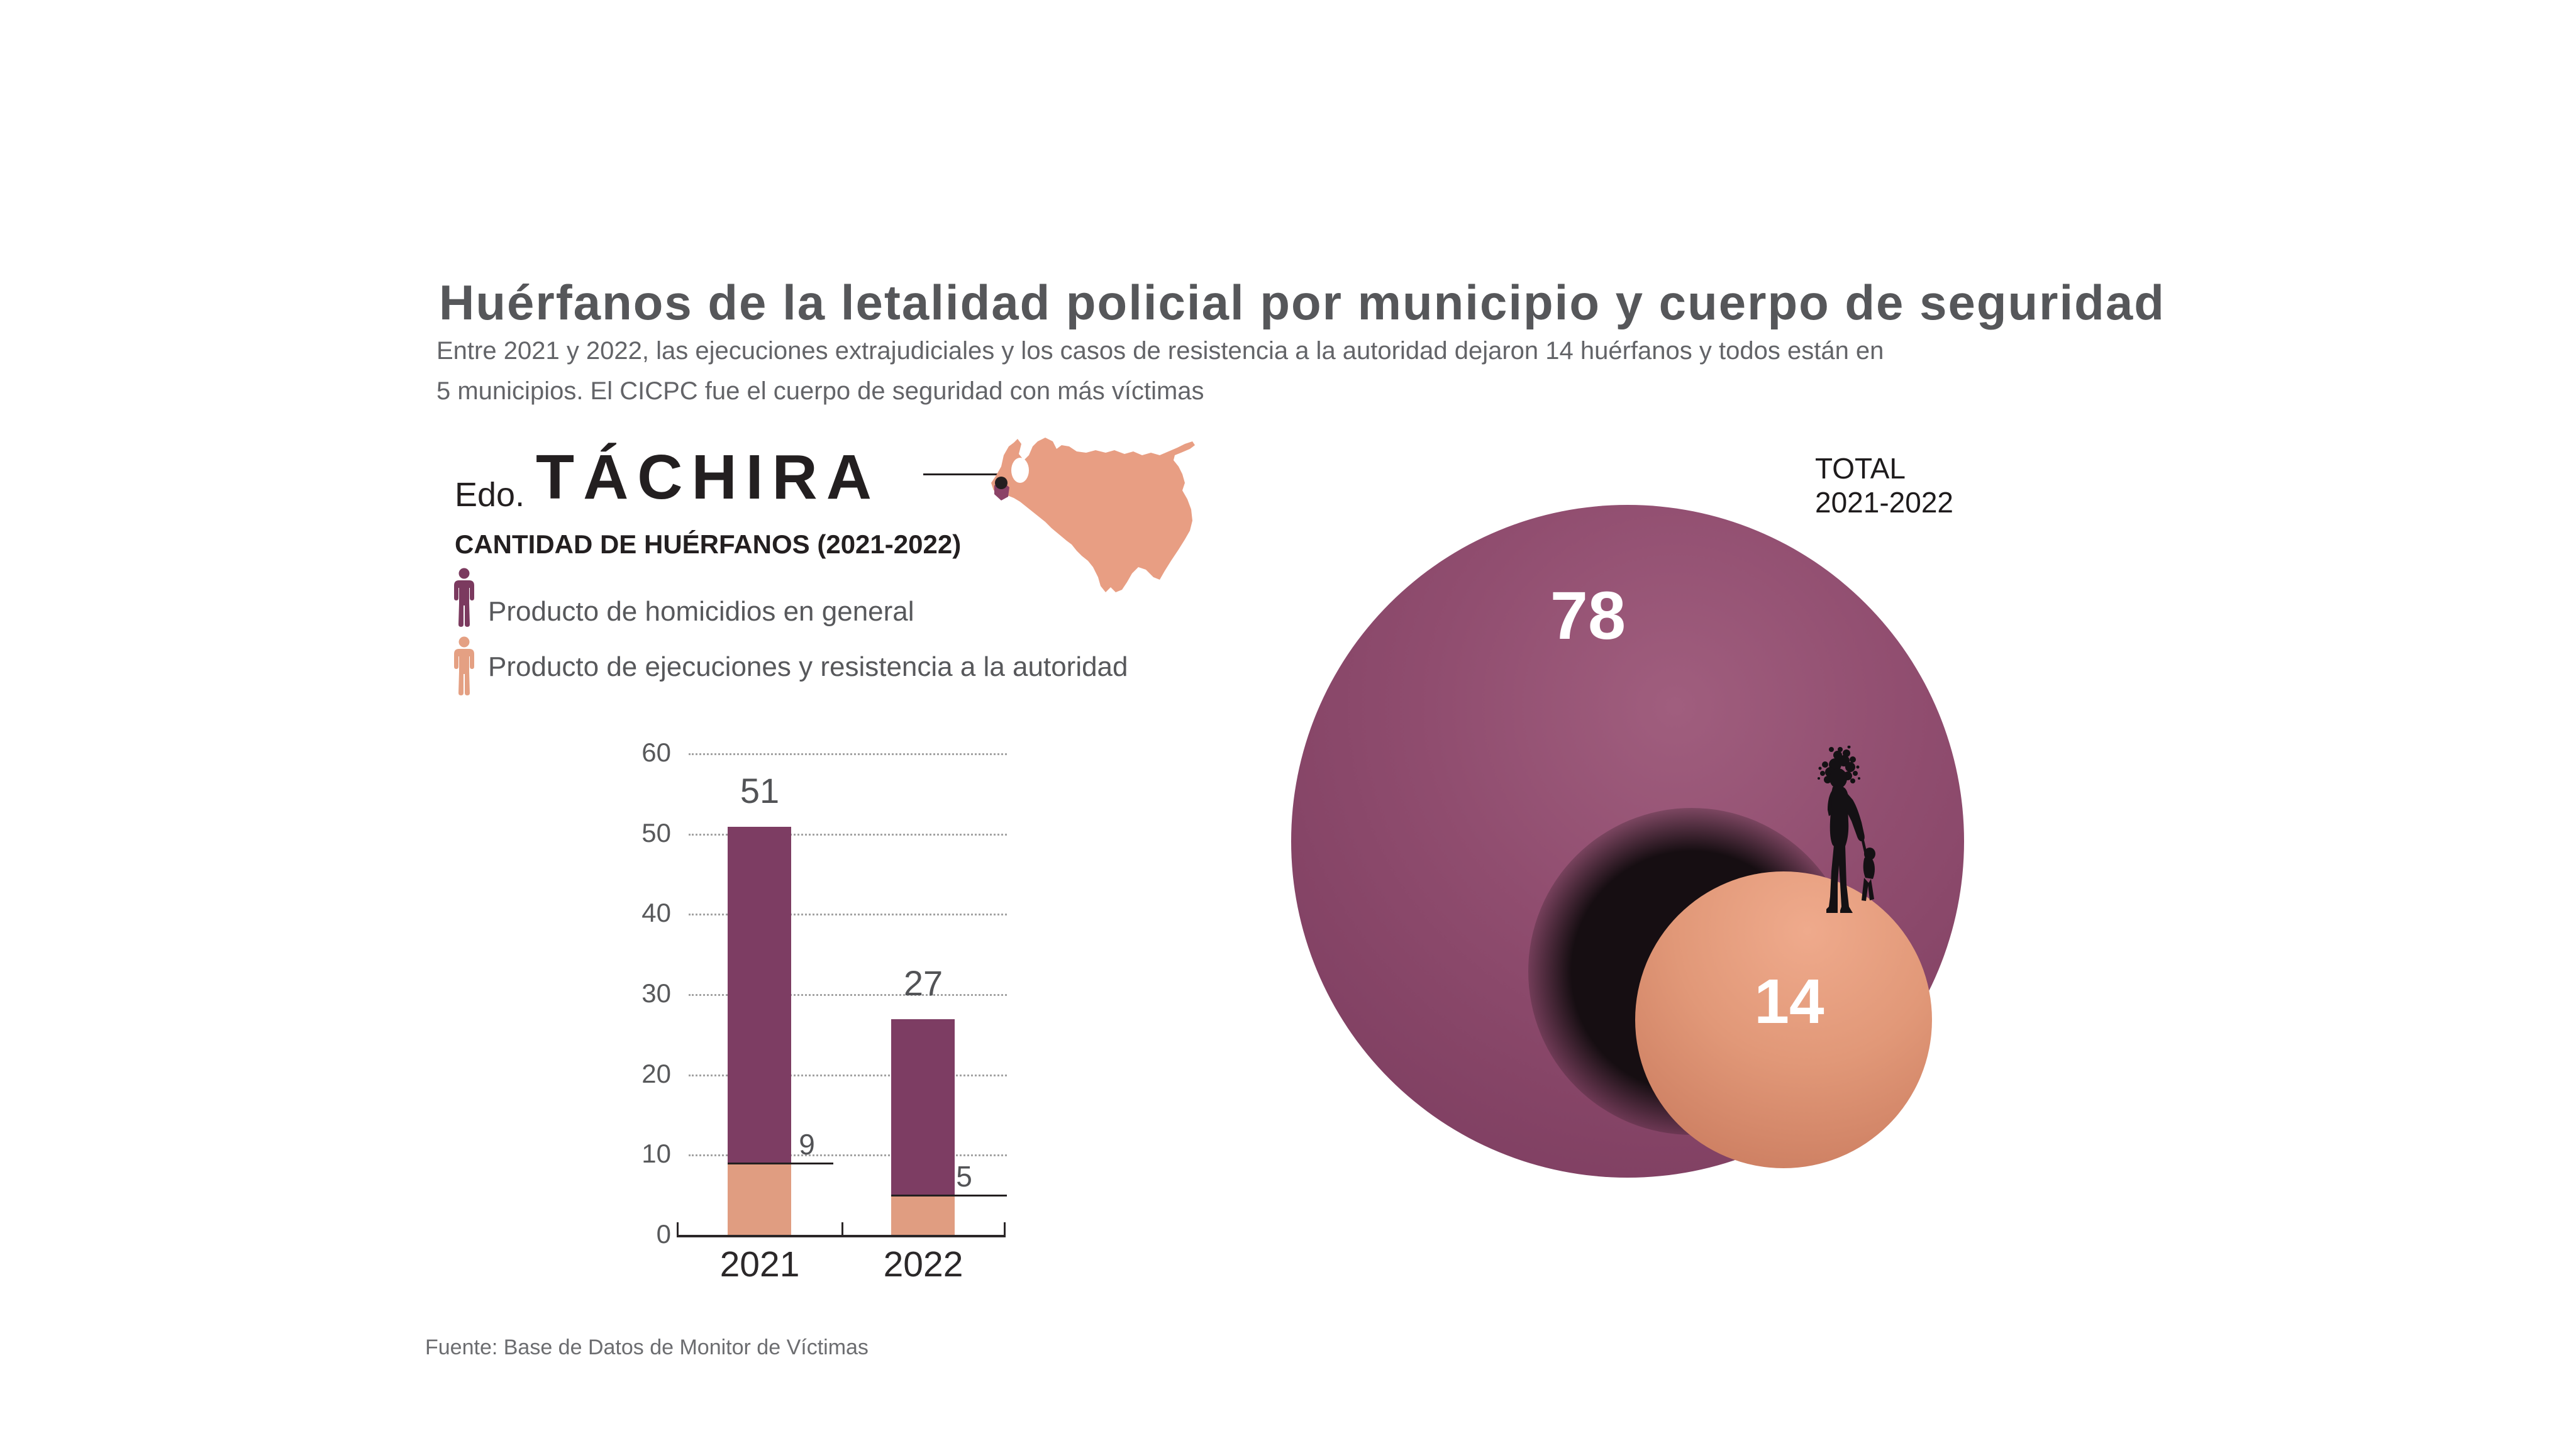 This screenshot has width=2576, height=1448. Describe the element at coordinates (759, 1264) in the screenshot. I see `x-tick-label: 2021` at that location.